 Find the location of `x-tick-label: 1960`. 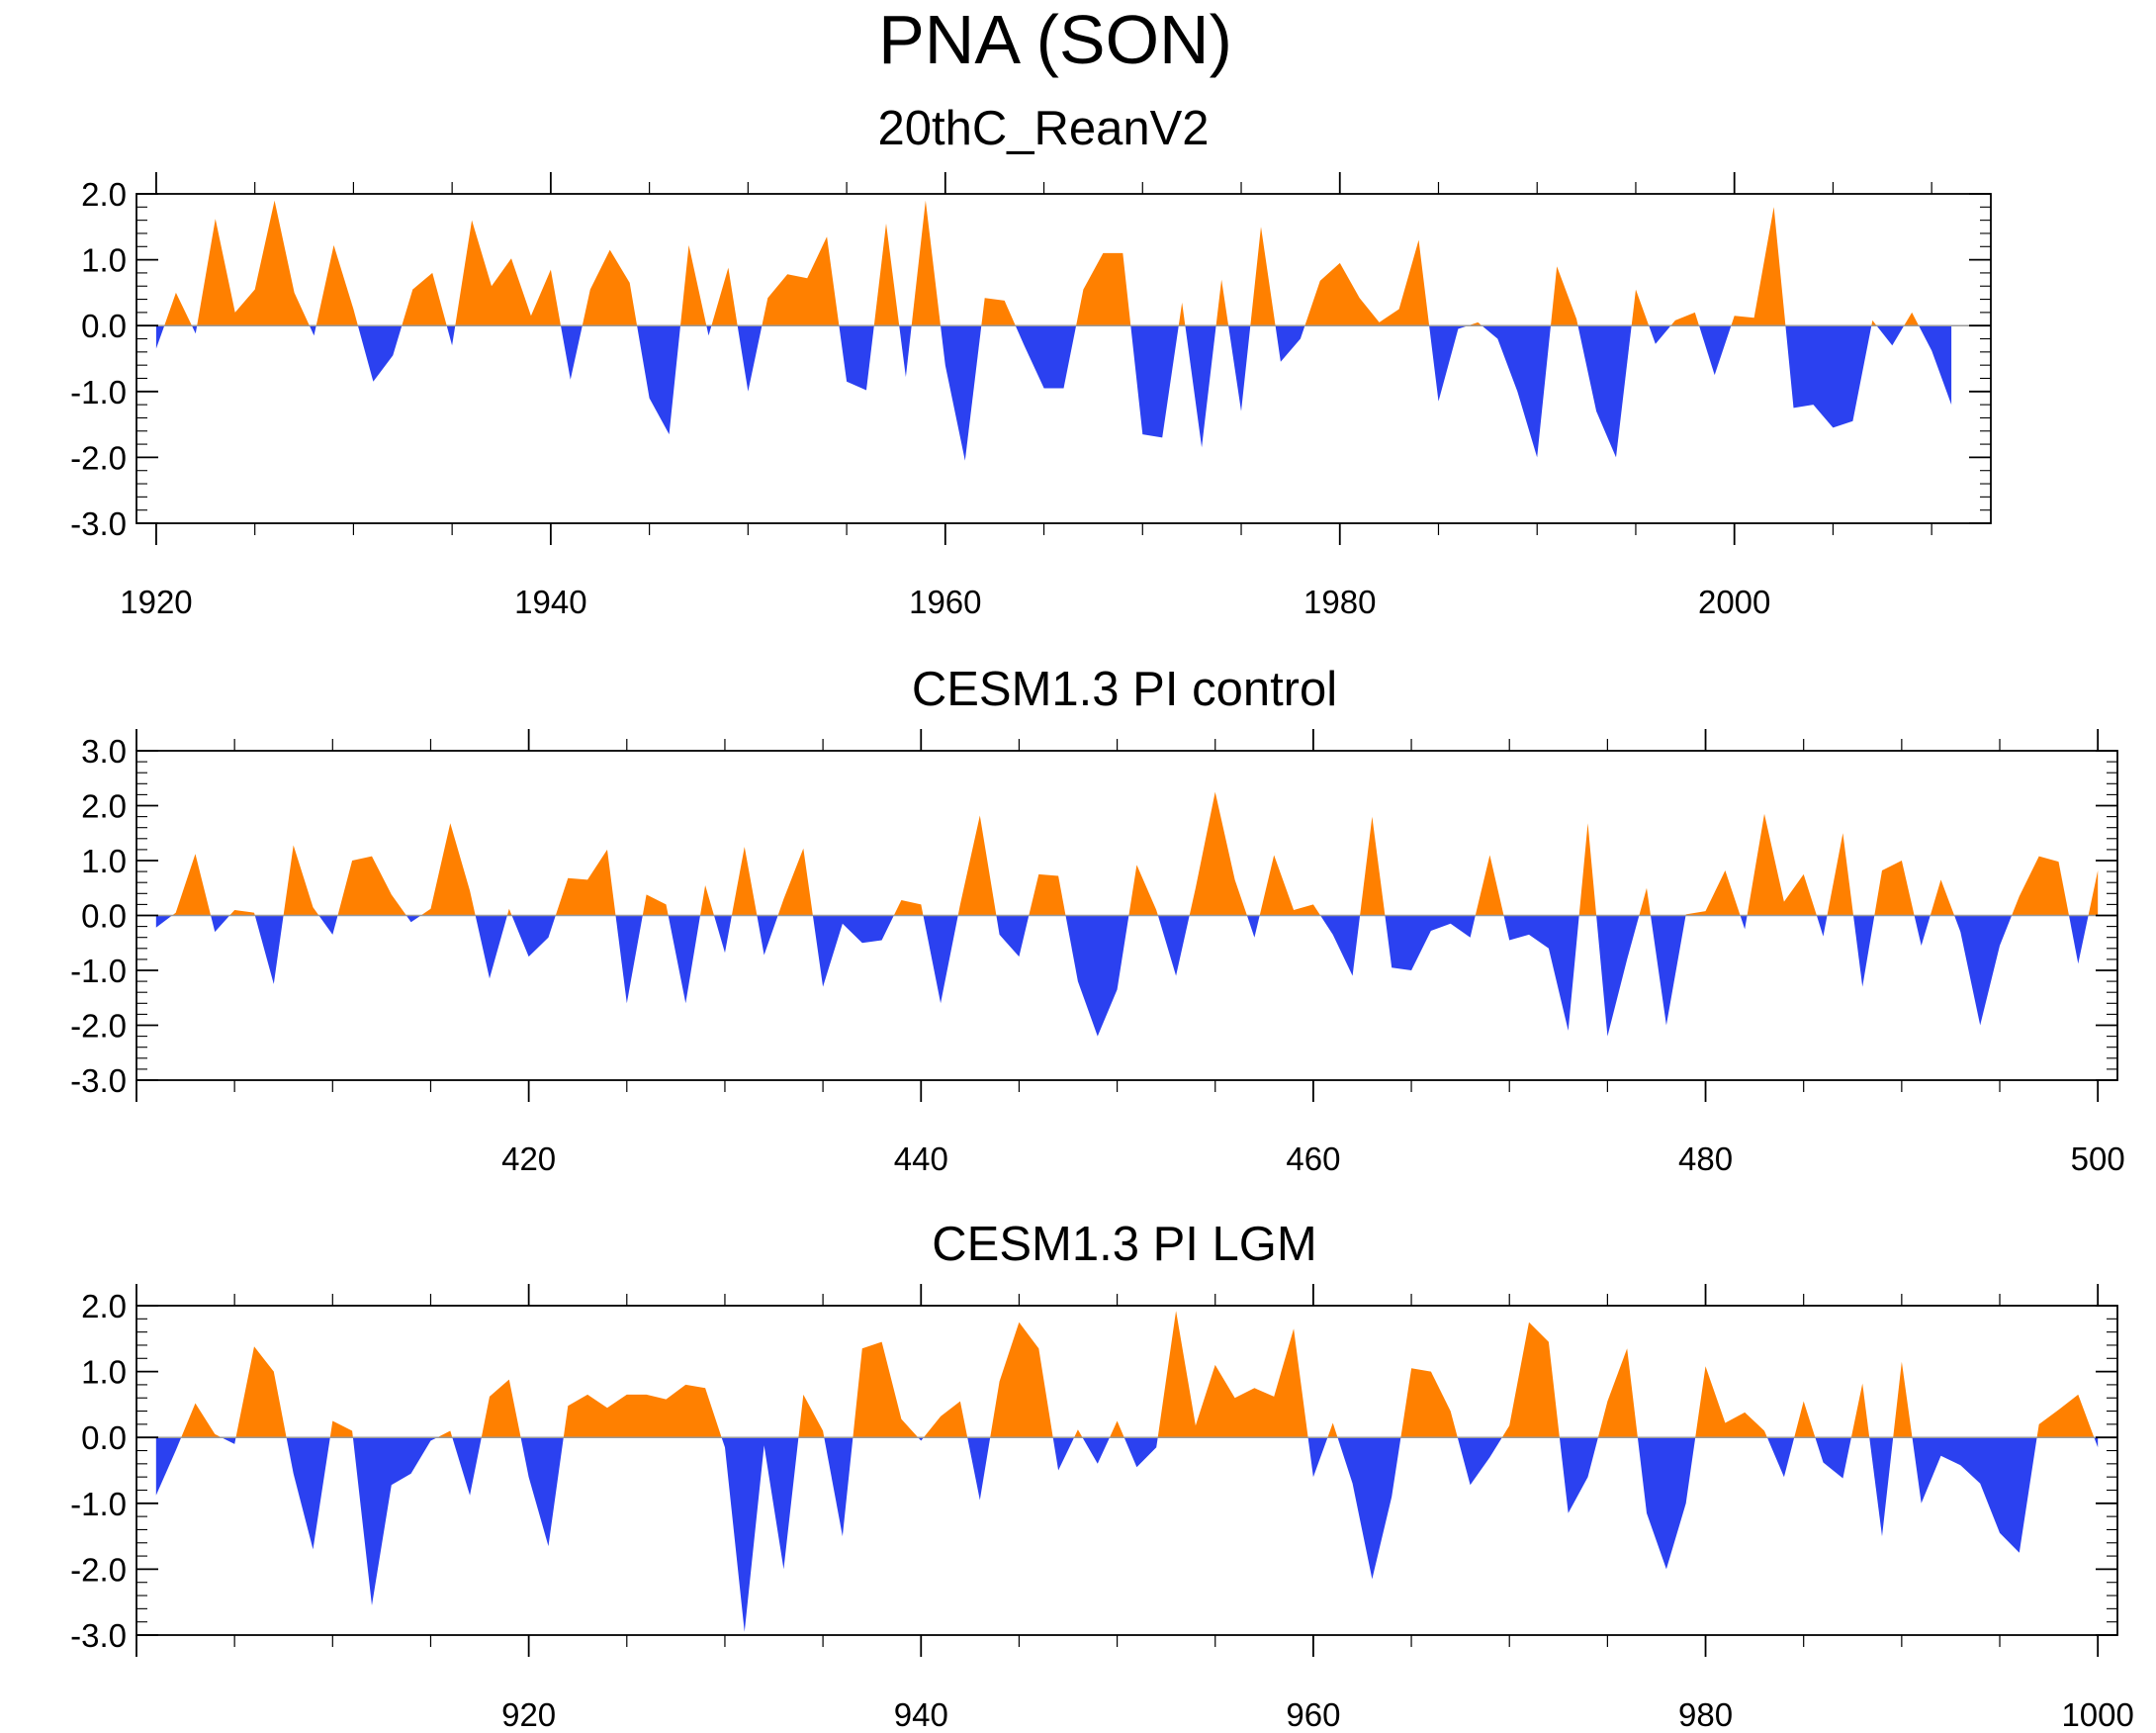

x-tick-label: 1960 is located at coordinates (945, 602).